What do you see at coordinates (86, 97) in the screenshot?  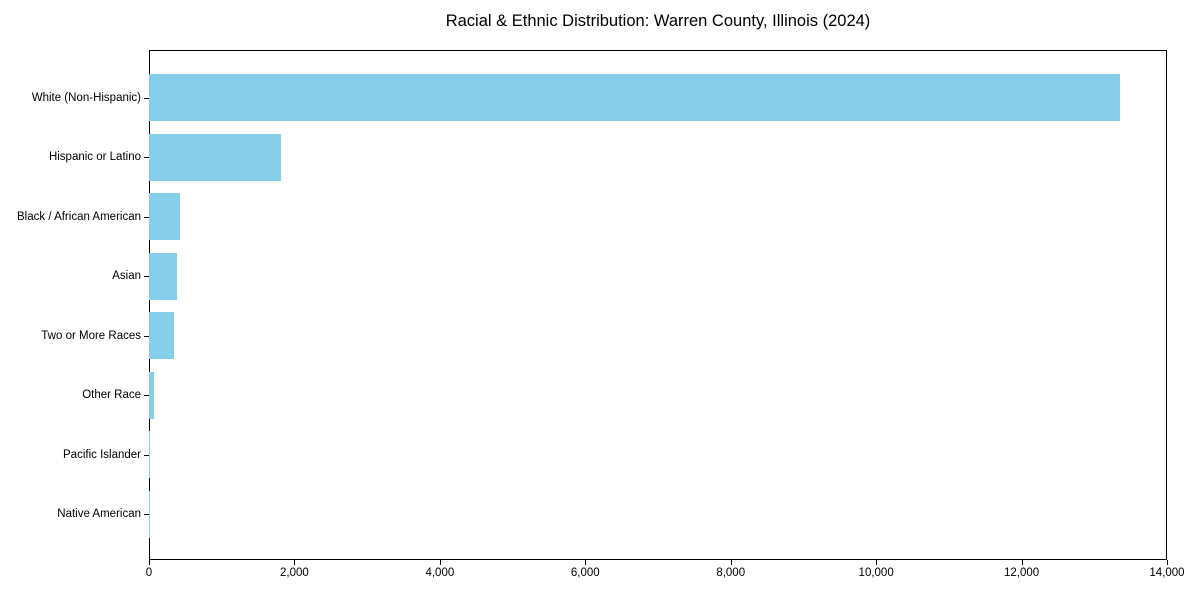 I see `y-tick-label-white-non-hispanic: White (Non-Hispanic)` at bounding box center [86, 97].